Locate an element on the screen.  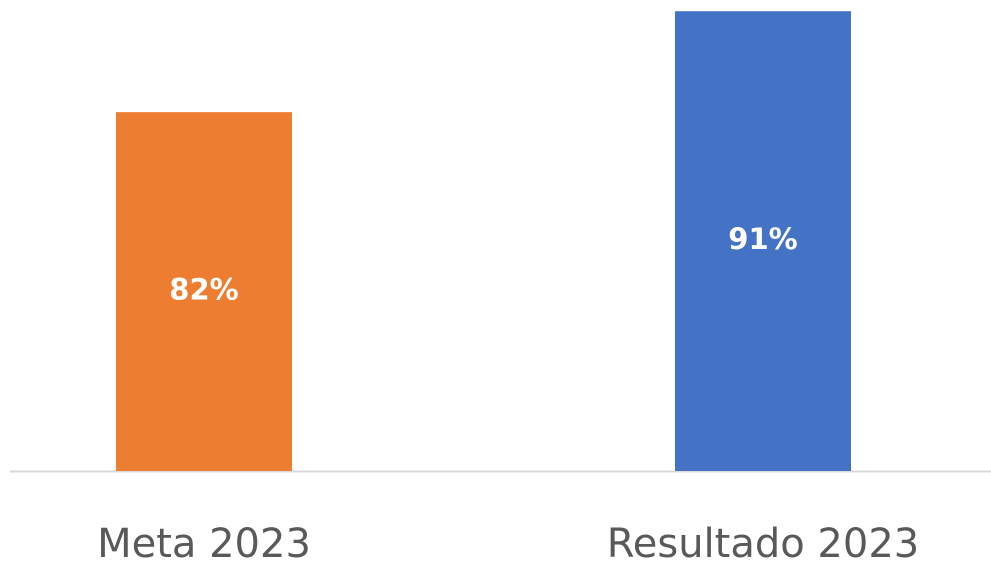
x-tick-label: Meta 2023 is located at coordinates (204, 543).